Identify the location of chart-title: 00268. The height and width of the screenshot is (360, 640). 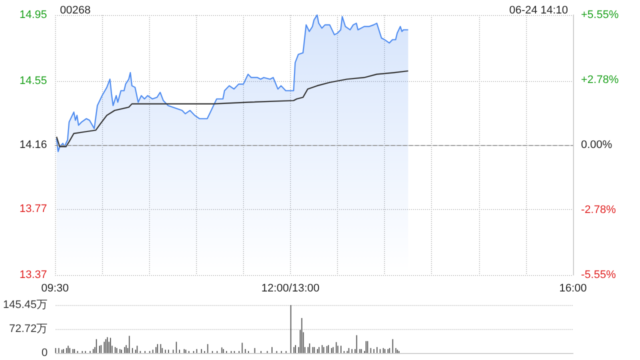
(75, 10).